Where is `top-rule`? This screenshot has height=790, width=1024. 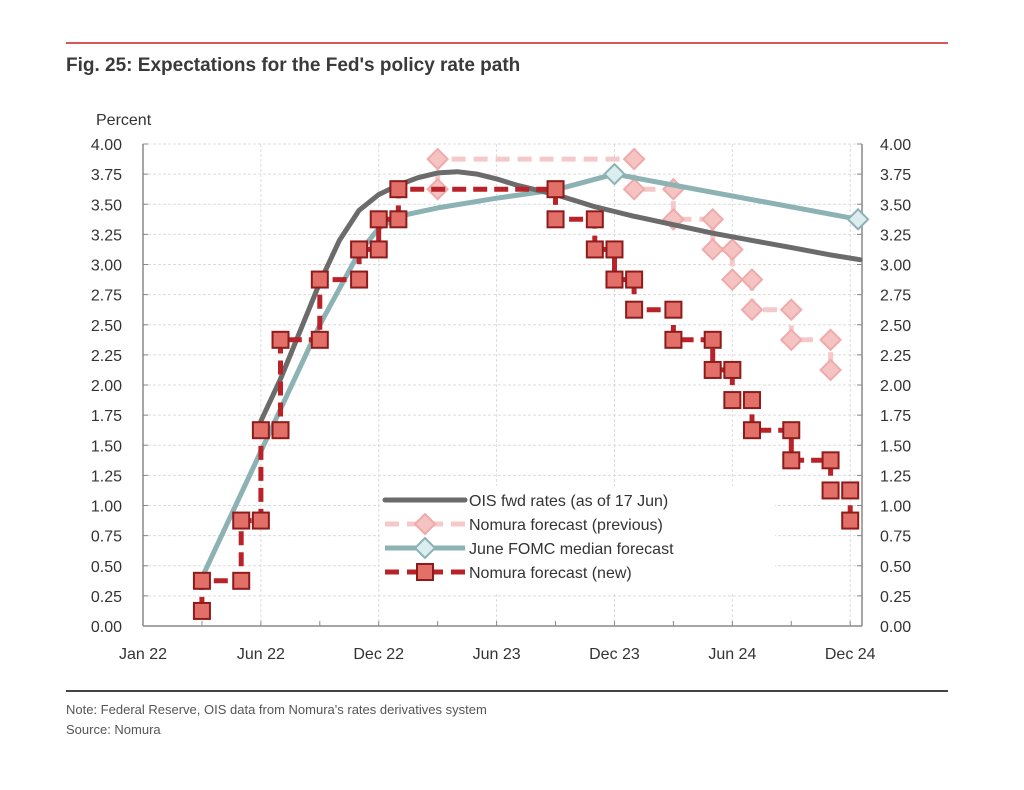
top-rule is located at coordinates (507, 43).